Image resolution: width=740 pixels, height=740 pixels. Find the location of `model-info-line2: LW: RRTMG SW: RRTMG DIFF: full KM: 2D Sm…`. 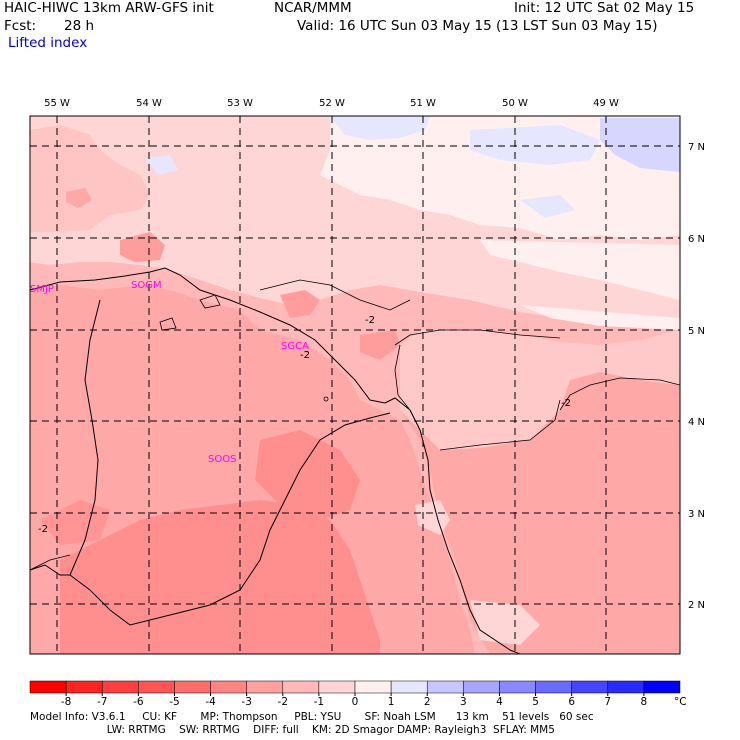

model-info-line2: LW: RRTMG SW: RRTMG DIFF: full KM: 2D Sm… is located at coordinates (292, 730).